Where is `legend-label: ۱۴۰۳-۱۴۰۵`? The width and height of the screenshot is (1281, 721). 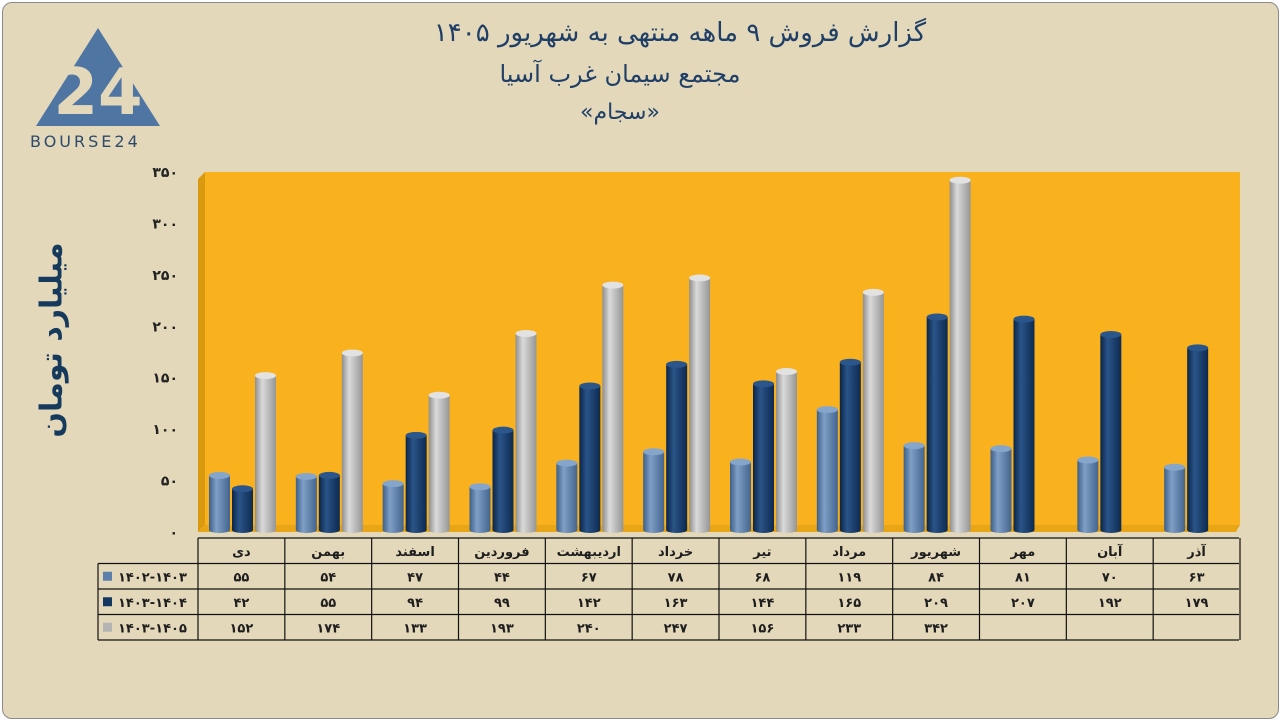 legend-label: ۱۴۰۳-۱۴۰۵ is located at coordinates (152, 628).